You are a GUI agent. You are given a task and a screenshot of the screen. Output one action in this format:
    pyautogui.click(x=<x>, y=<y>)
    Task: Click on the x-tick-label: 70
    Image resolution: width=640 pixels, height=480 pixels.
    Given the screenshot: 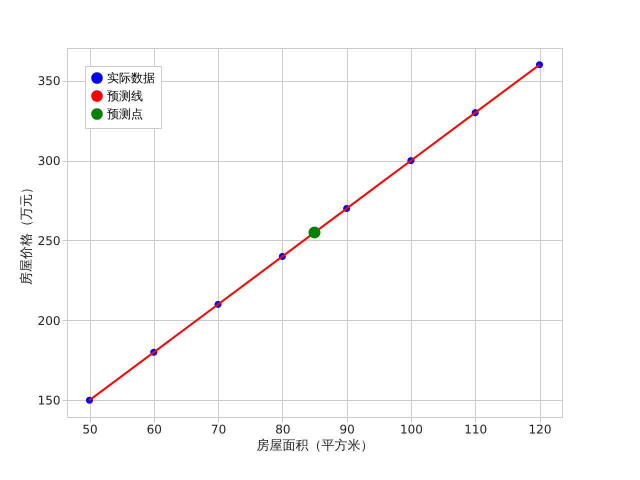 What is the action you would take?
    pyautogui.click(x=218, y=429)
    